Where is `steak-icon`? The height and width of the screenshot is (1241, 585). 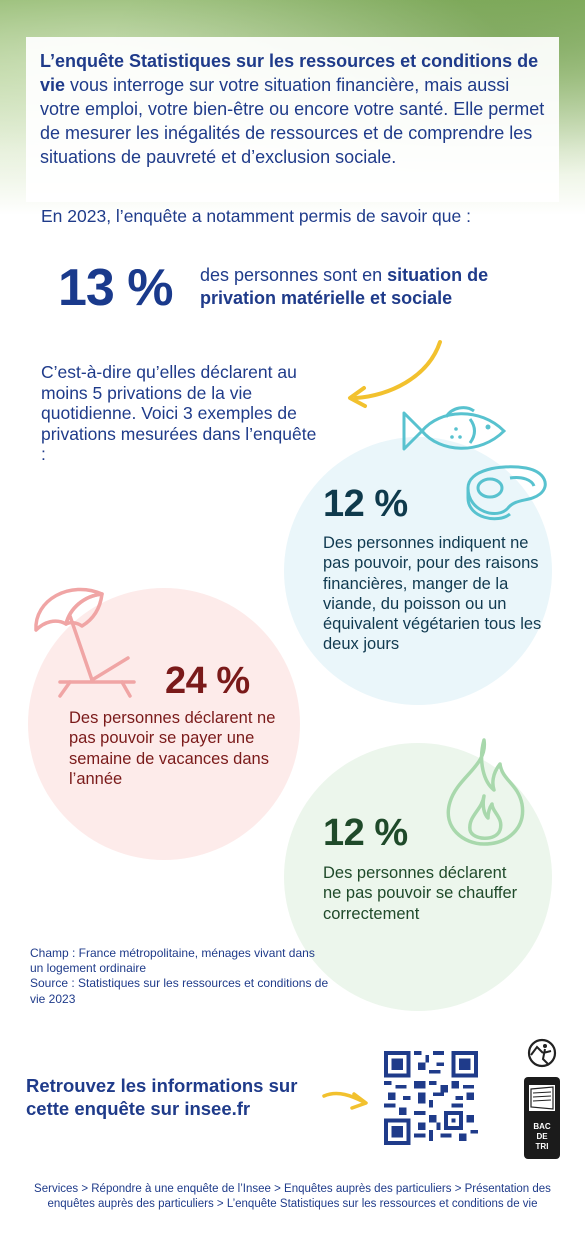
steak-icon is located at coordinates (506, 493).